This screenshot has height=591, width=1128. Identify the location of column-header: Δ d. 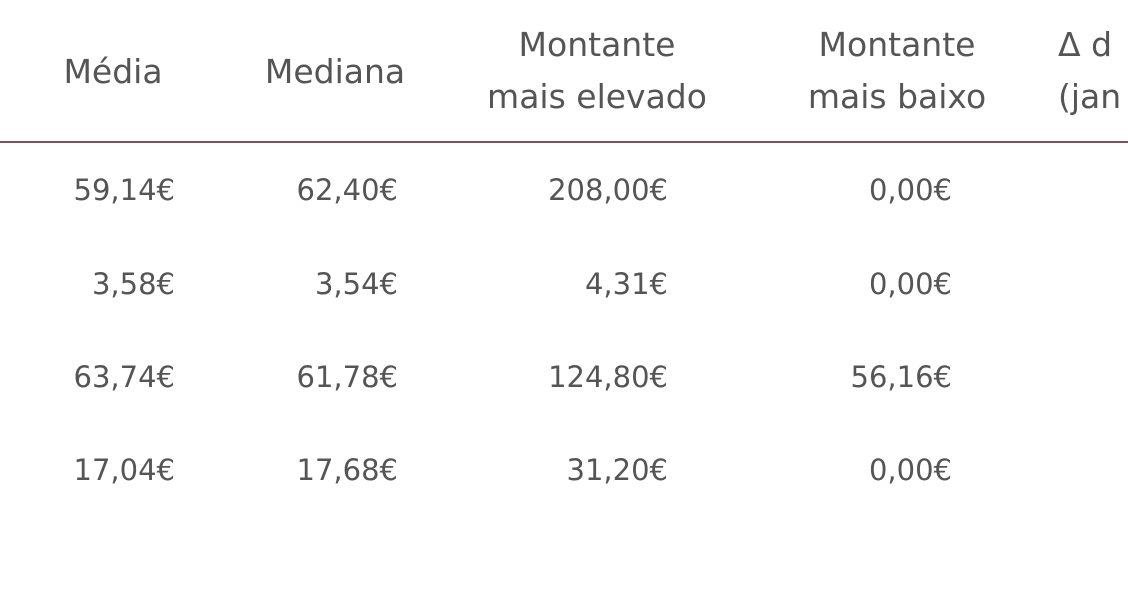
(1085, 44).